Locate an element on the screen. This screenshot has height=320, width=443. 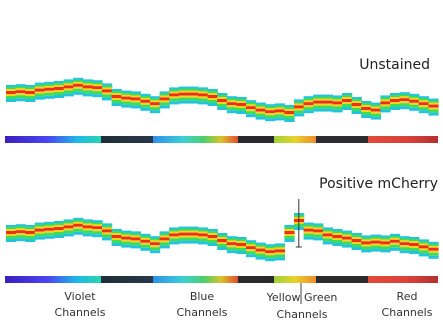
trace-segment-37-trace-cool-top is located at coordinates (366, 239).